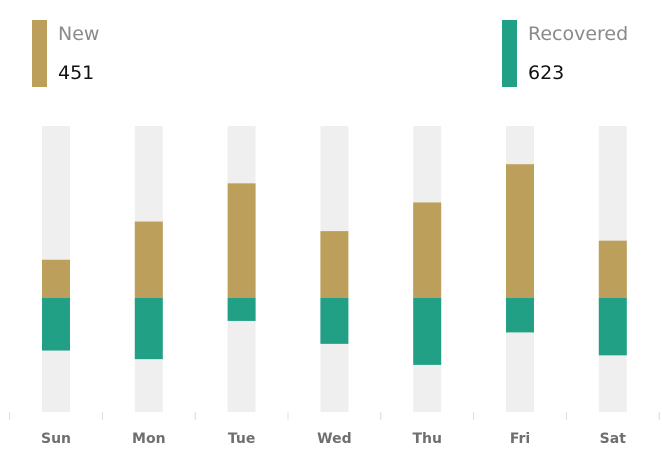 Image resolution: width=662 pixels, height=467 pixels. Describe the element at coordinates (148, 259) in the screenshot. I see `bar-new-mon` at that location.